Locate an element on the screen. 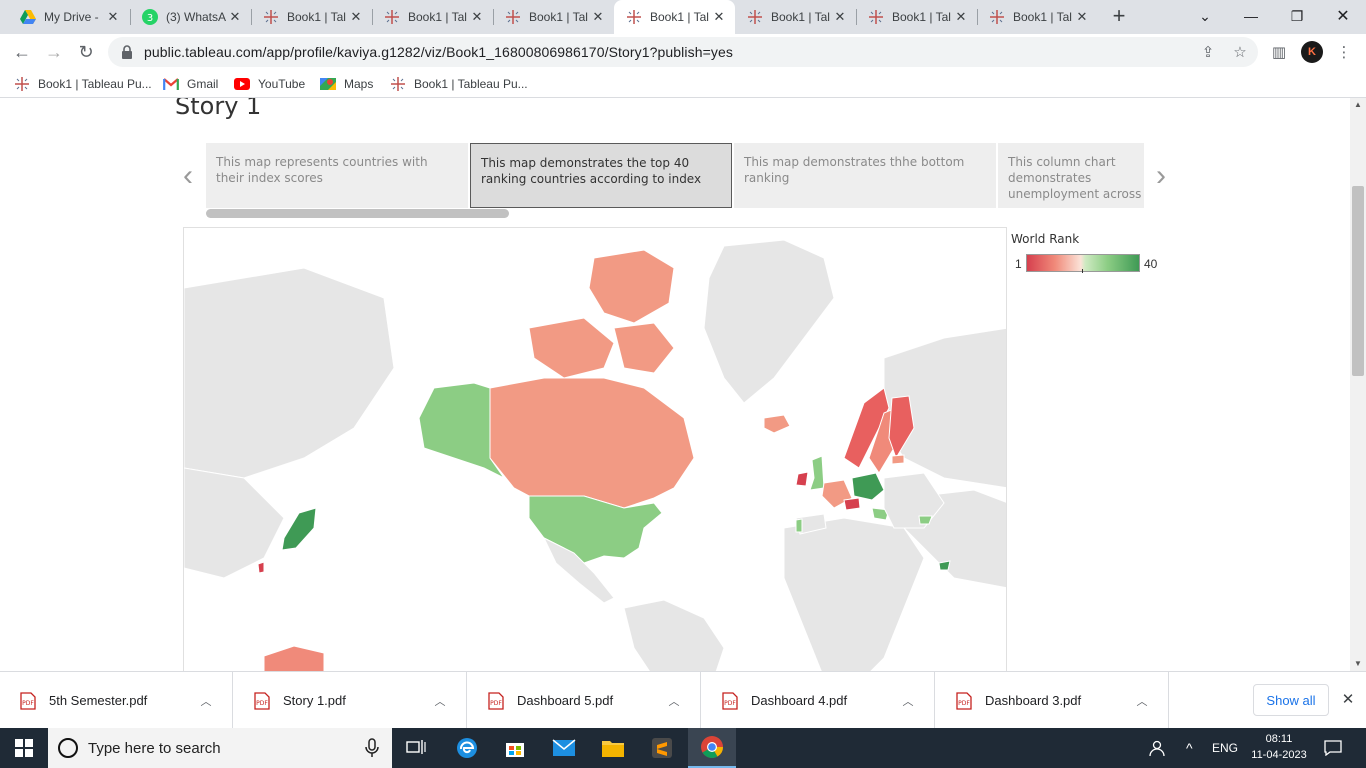  clock-date: 11-04-2023 is located at coordinates (1279, 755).